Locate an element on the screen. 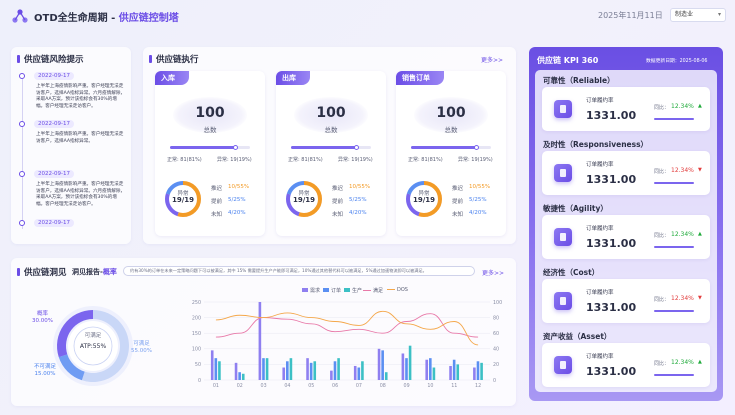 Image resolution: width=735 pixels, height=415 pixels. stat-value: 4/20% is located at coordinates (237, 213).